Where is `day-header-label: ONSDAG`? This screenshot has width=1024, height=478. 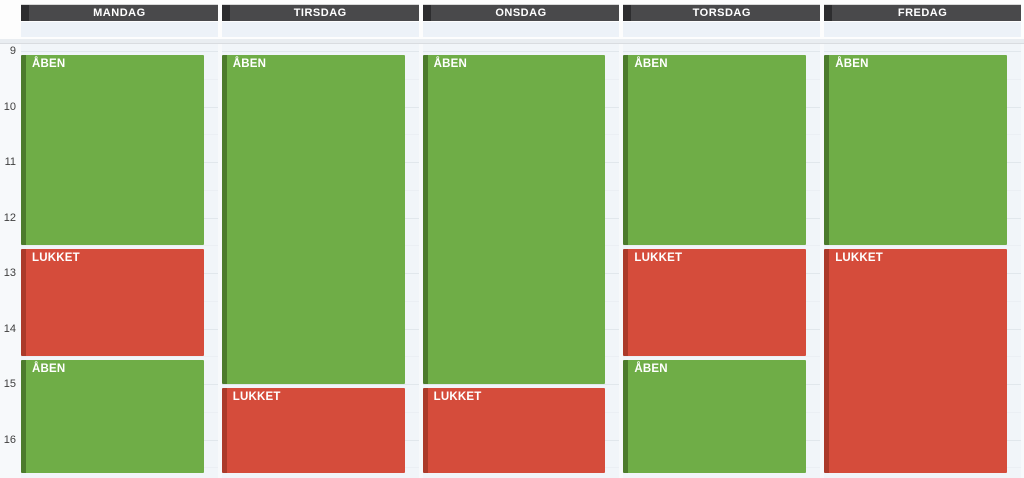
day-header-label: ONSDAG is located at coordinates (521, 13).